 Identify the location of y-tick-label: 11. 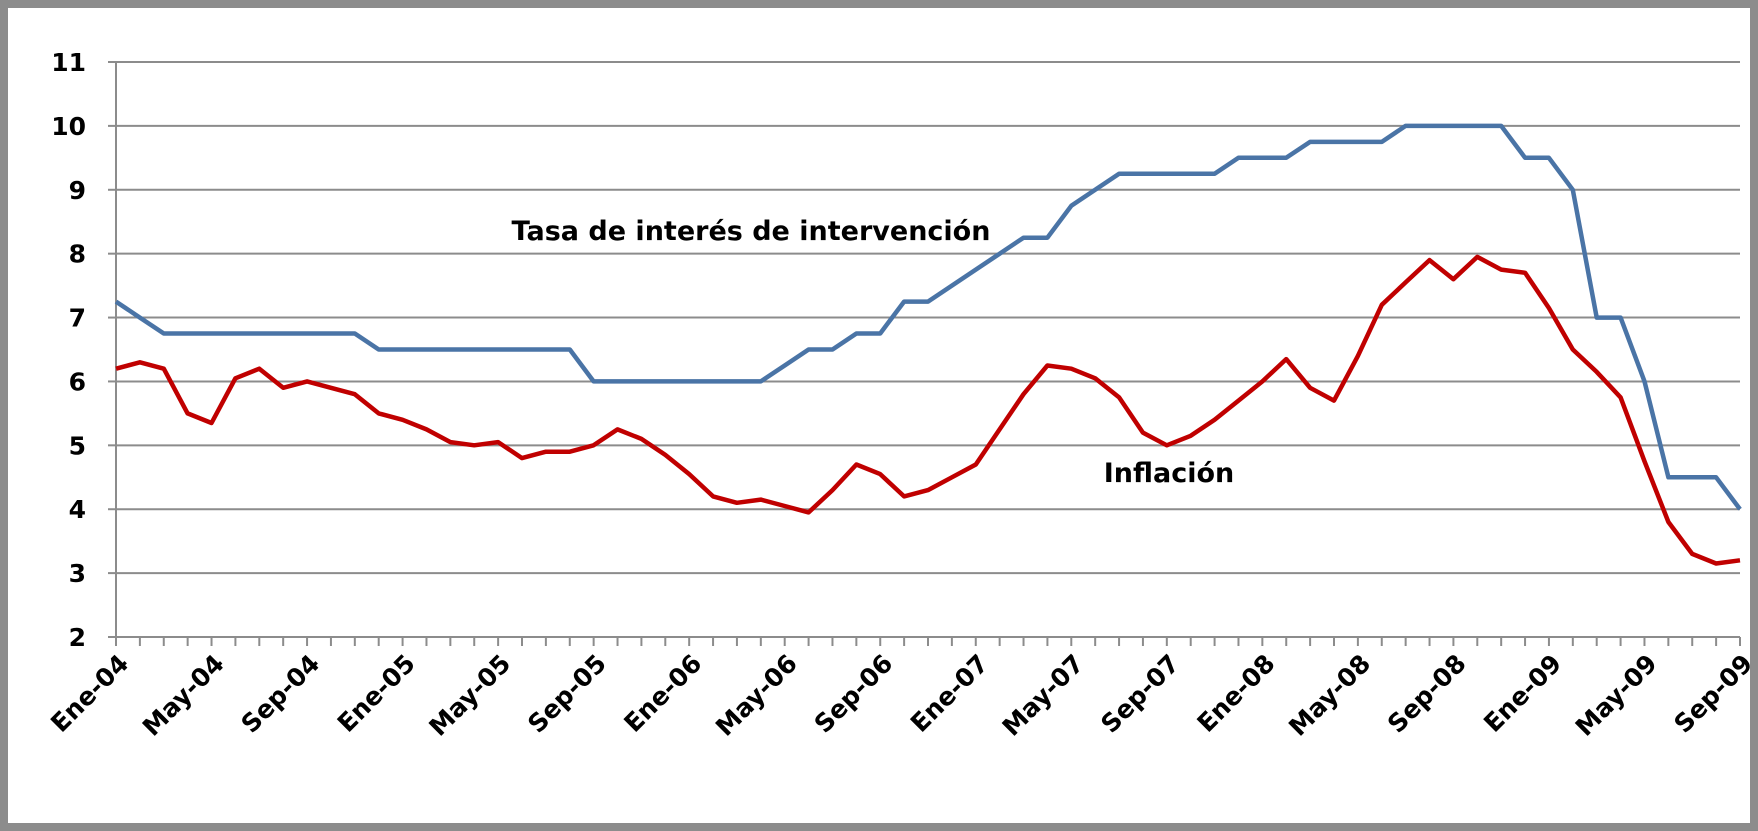
(68, 62).